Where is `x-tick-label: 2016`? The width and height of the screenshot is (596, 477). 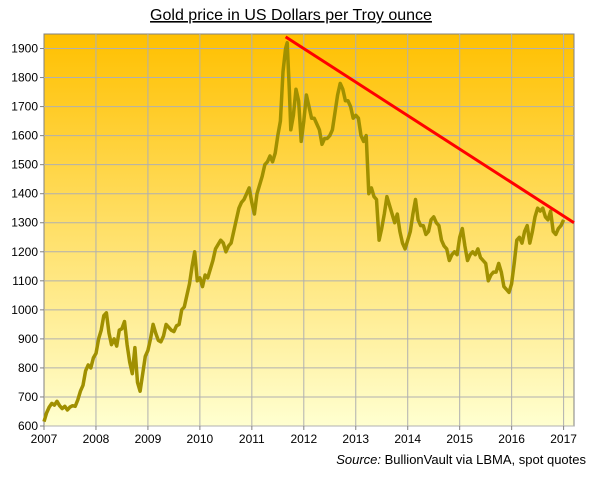
x-tick-label: 2016 is located at coordinates (511, 439).